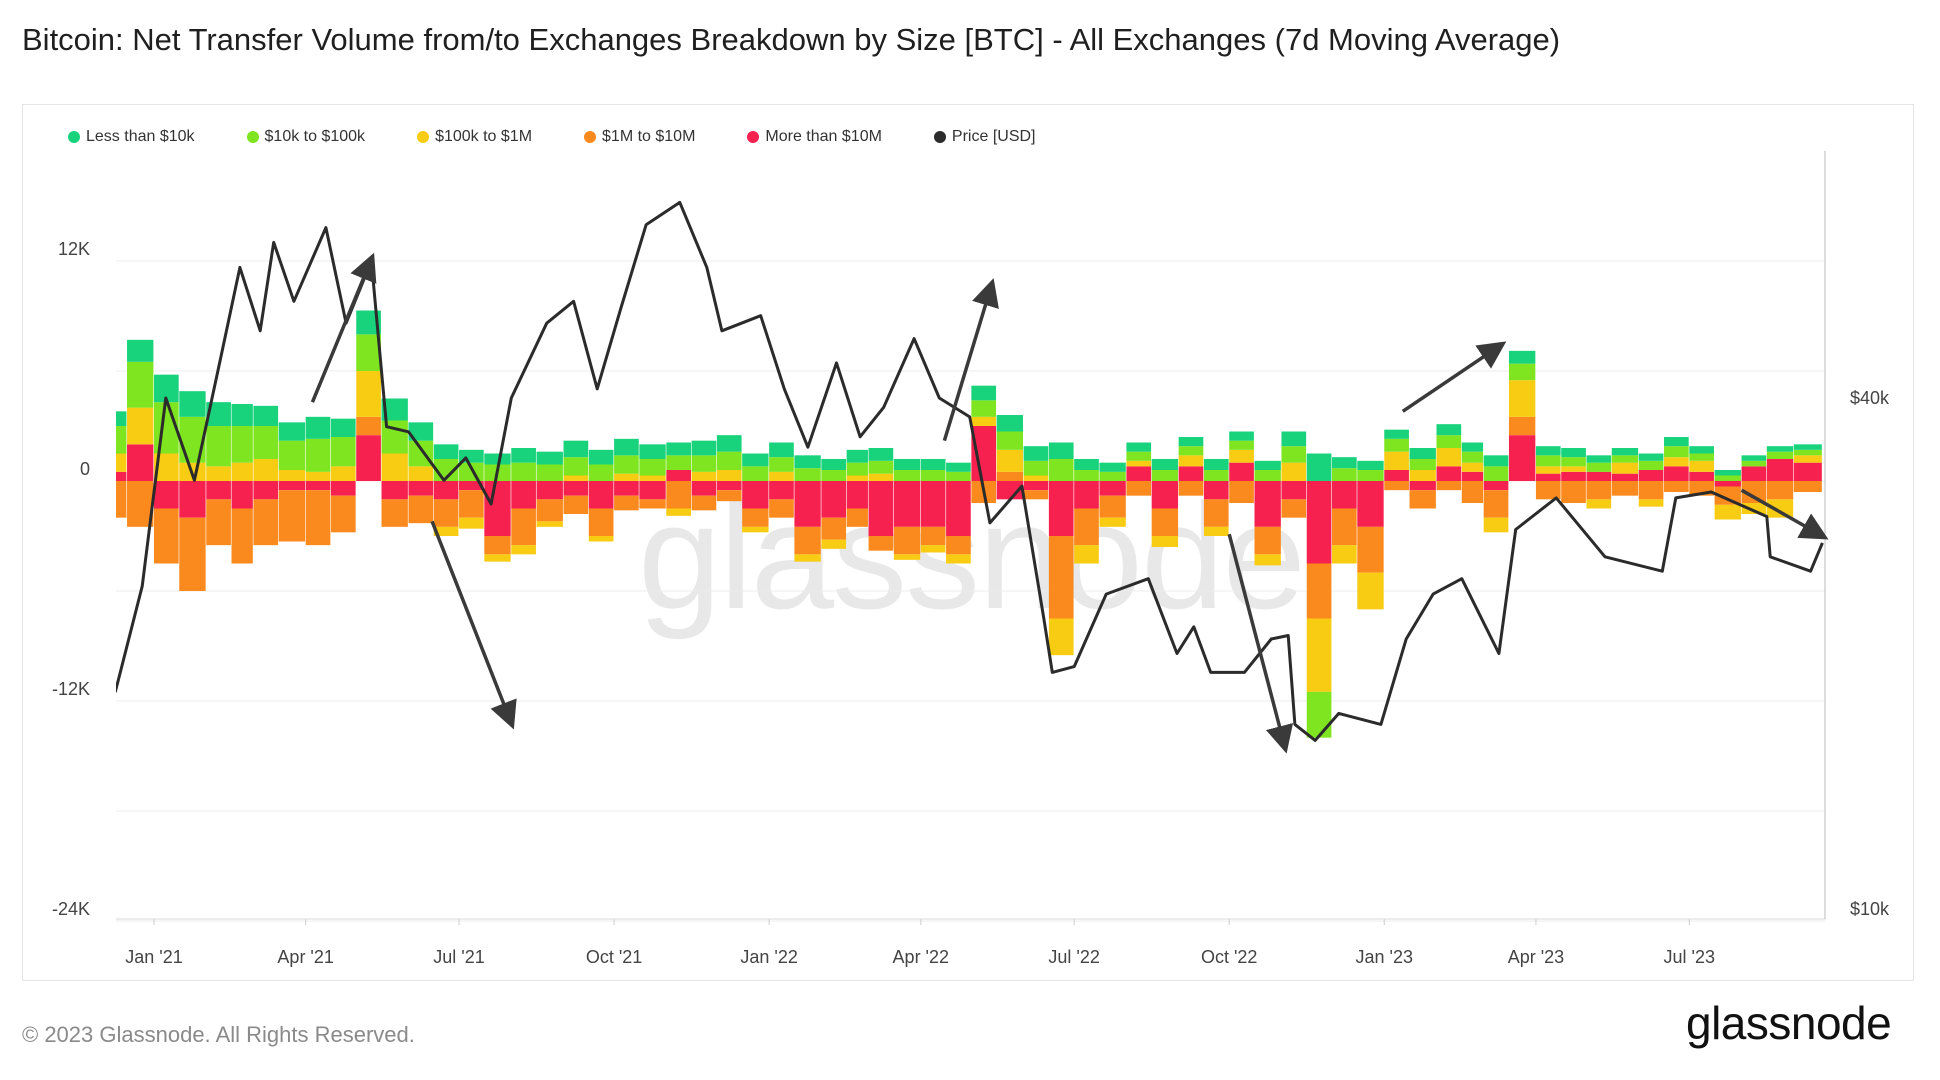 The image size is (1940, 1080). What do you see at coordinates (474, 137) in the screenshot?
I see `legend-item: $100k to $1M` at bounding box center [474, 137].